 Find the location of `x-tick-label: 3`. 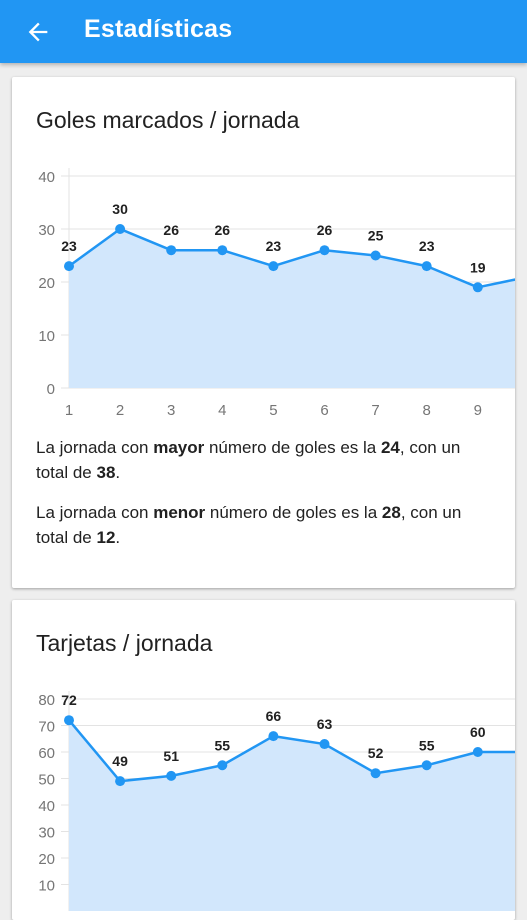

x-tick-label: 3 is located at coordinates (171, 409).